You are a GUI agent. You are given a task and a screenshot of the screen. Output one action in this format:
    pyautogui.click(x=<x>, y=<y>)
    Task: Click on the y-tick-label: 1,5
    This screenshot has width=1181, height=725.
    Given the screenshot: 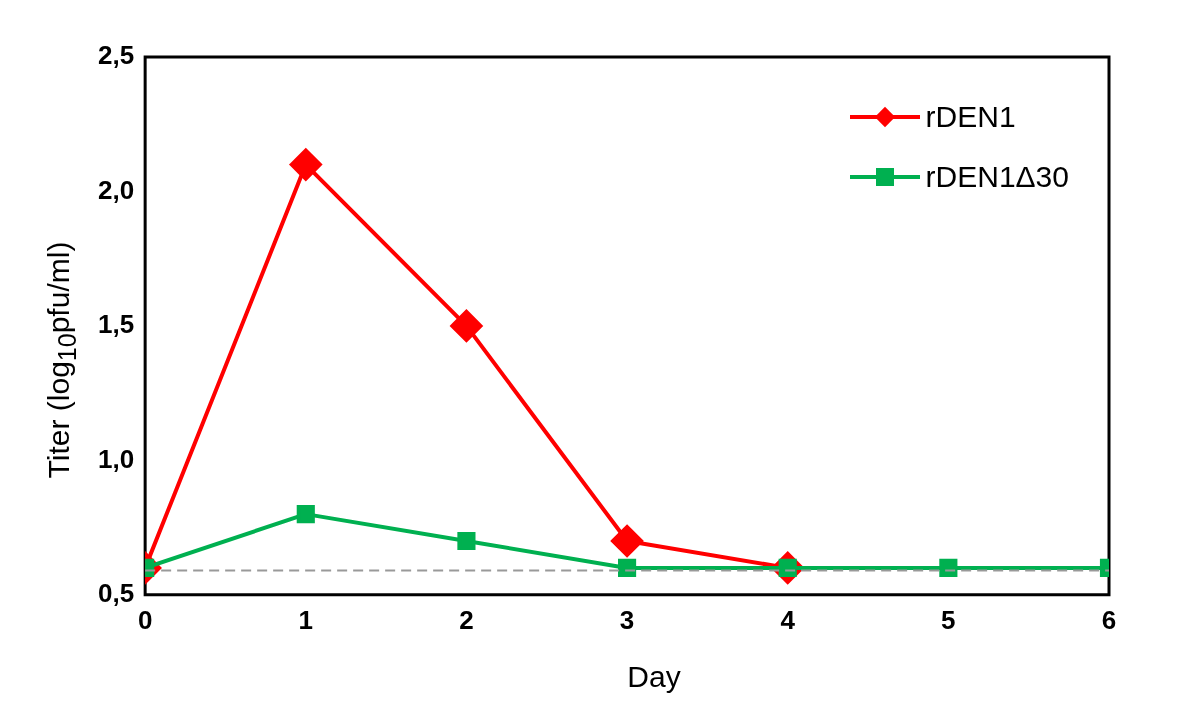 What is the action you would take?
    pyautogui.click(x=116, y=324)
    